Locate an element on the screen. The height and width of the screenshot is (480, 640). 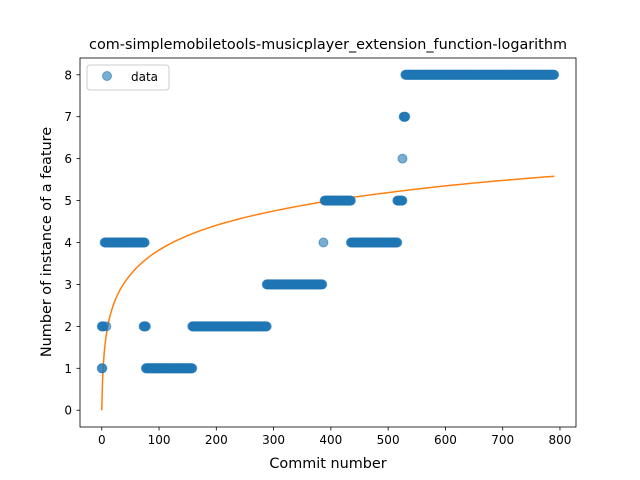
legend-label-data: data is located at coordinates (144, 77).